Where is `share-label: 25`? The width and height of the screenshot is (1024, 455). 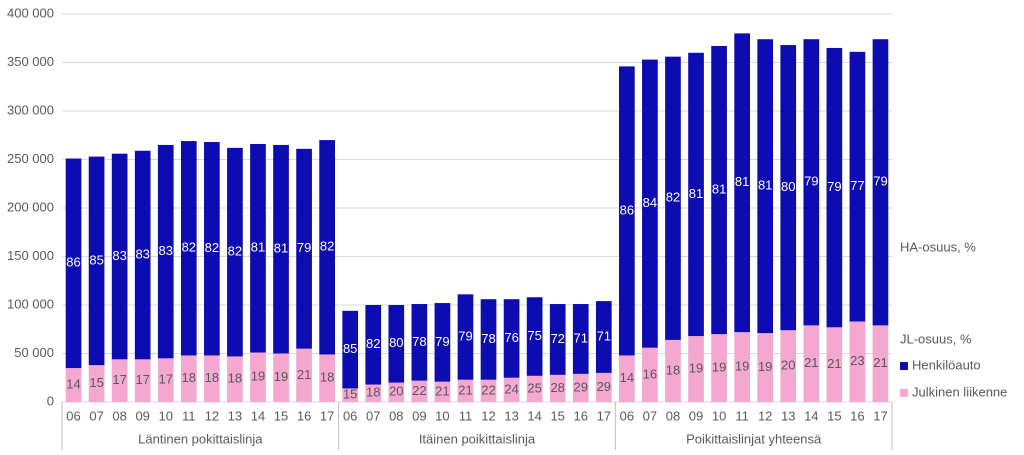 share-label: 25 is located at coordinates (534, 387).